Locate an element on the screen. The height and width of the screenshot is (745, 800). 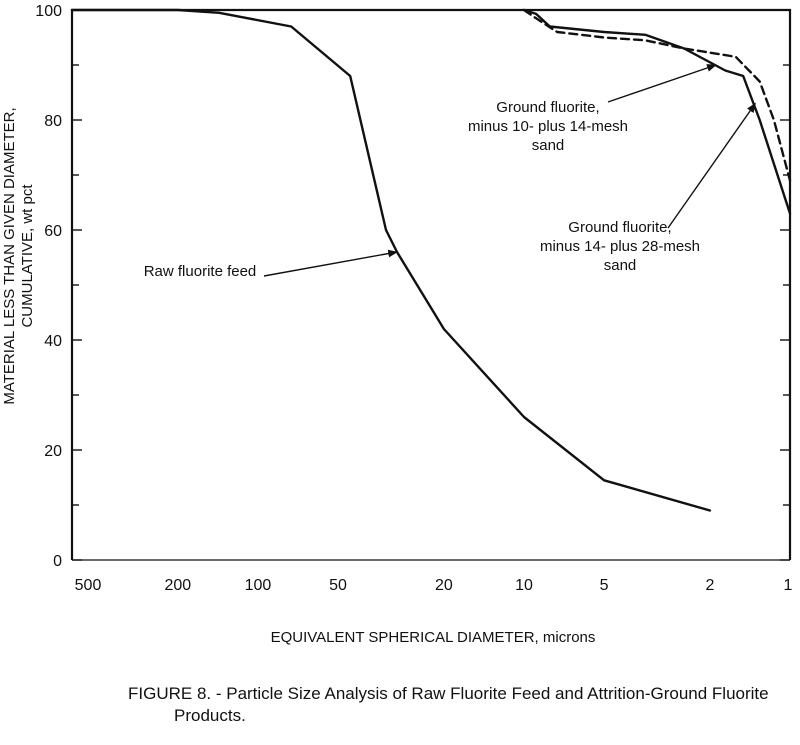
annotation-label-2: Ground fluorite, is located at coordinates (547, 107).